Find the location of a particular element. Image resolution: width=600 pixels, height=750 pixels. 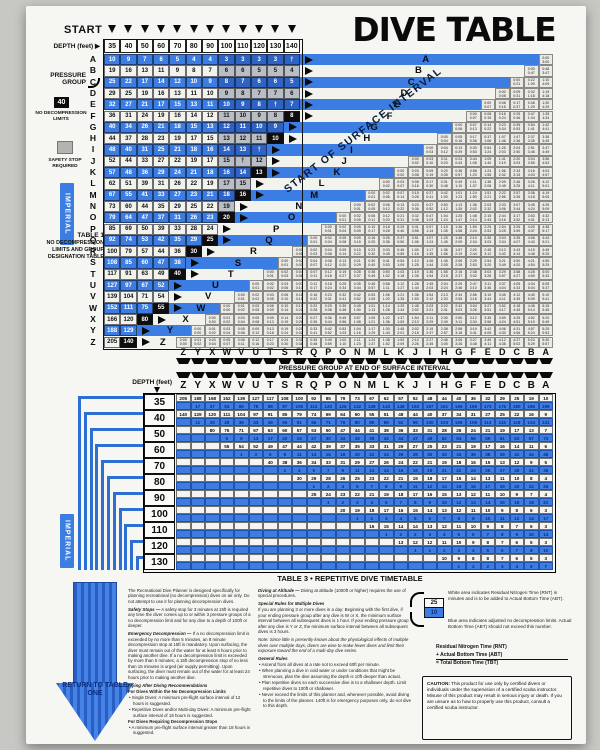

adjusted-ndl-cell: 4 is located at coordinates (342, 486).